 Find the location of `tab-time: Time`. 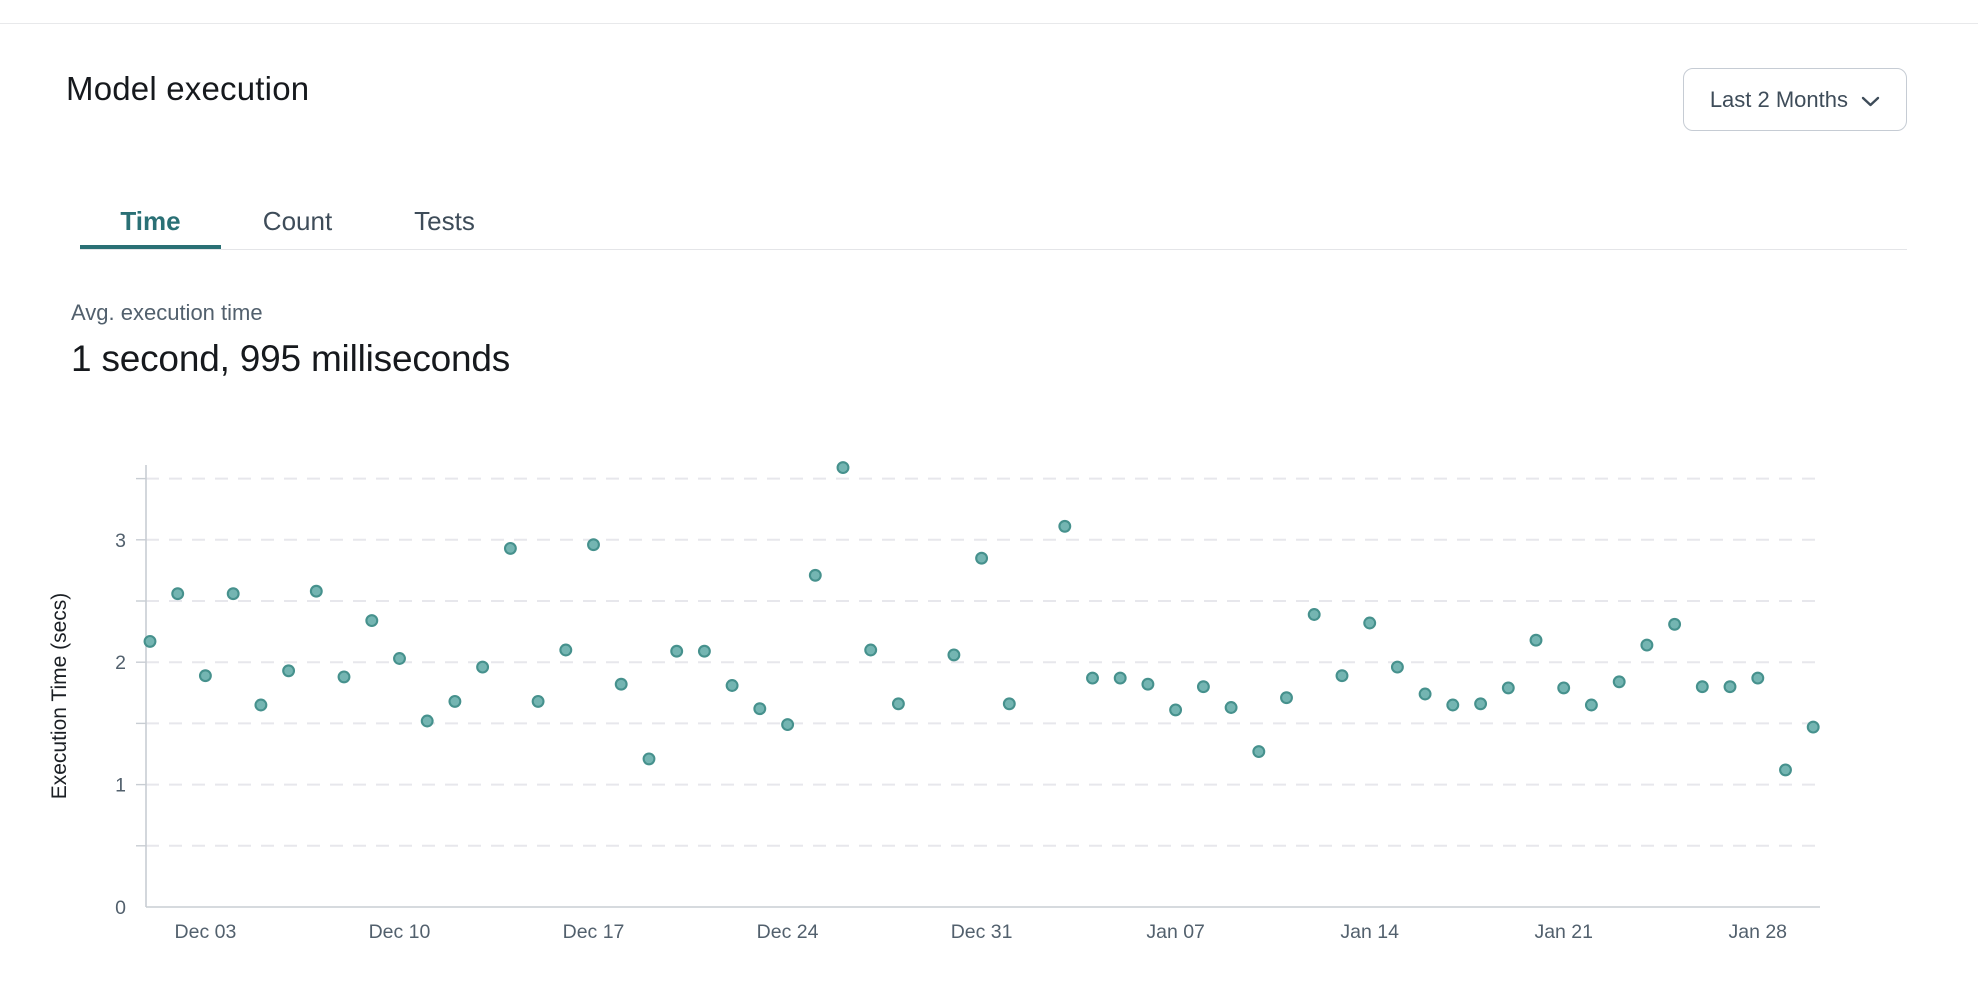

tab-time: Time is located at coordinates (150, 222).